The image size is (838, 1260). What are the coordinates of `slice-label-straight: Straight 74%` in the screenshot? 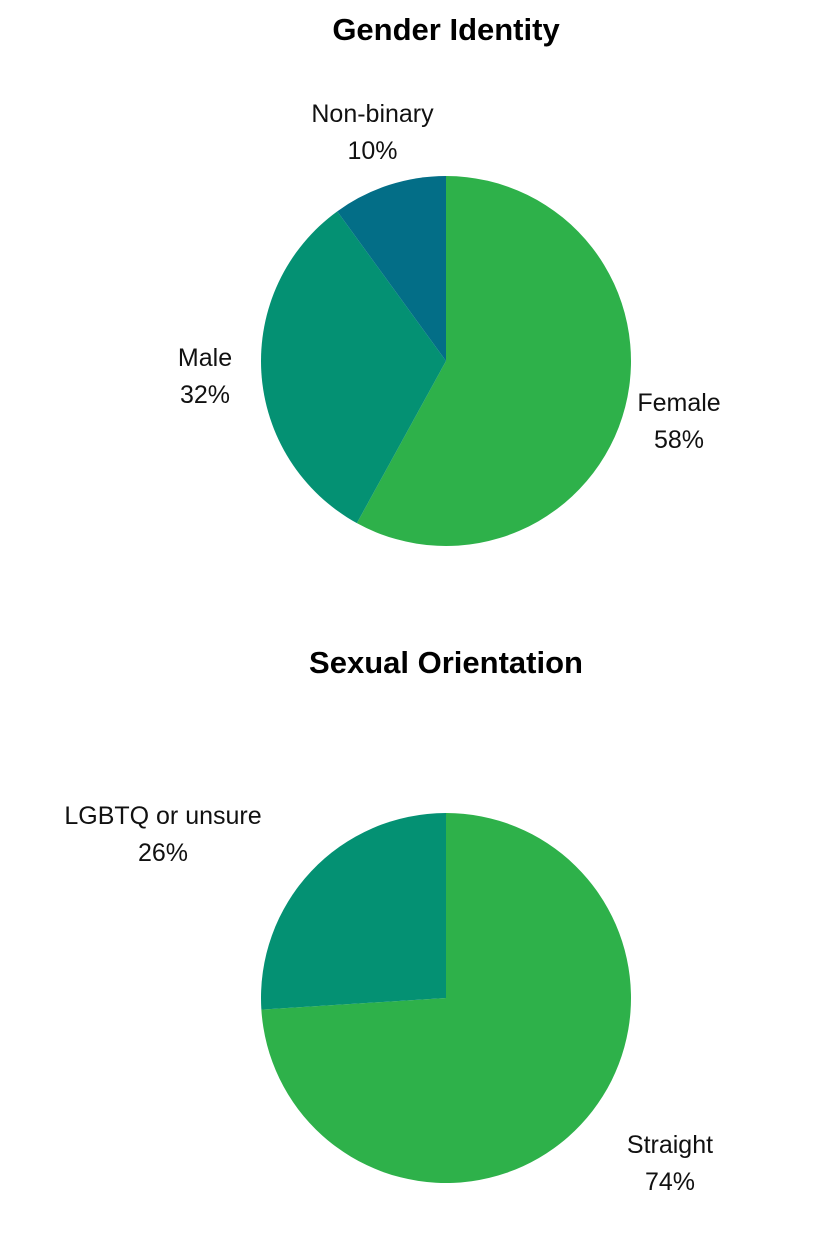 It's located at (670, 1164).